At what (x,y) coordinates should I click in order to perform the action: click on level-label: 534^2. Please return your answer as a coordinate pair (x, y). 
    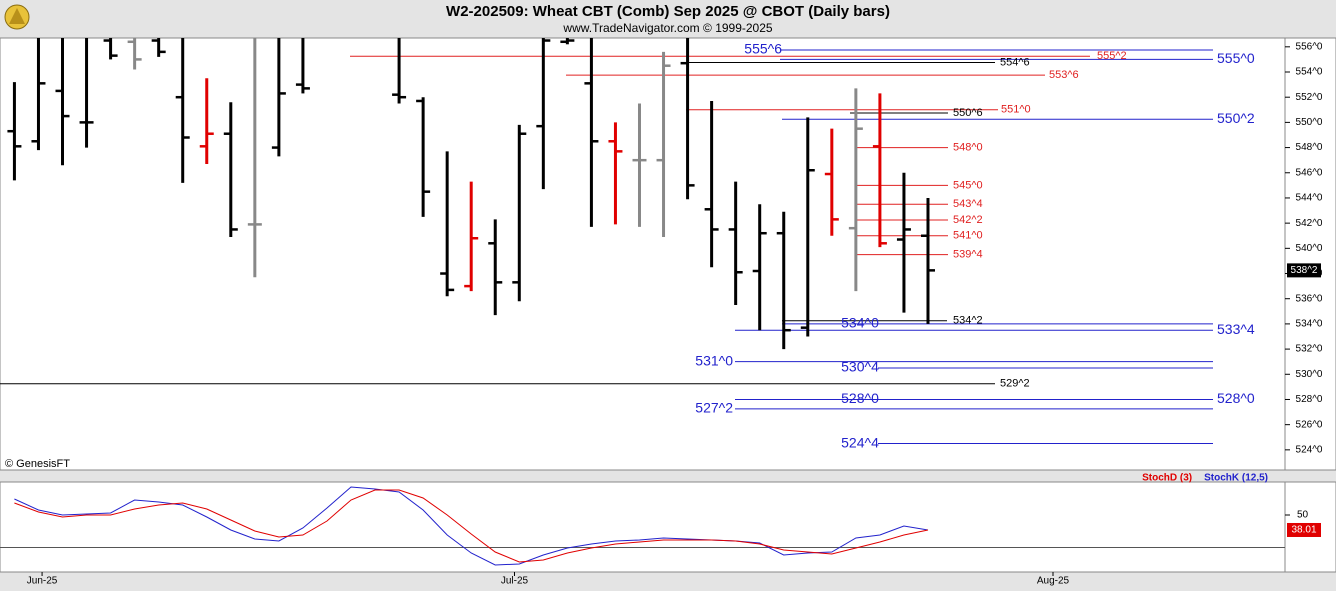
    Looking at the image, I should click on (968, 321).